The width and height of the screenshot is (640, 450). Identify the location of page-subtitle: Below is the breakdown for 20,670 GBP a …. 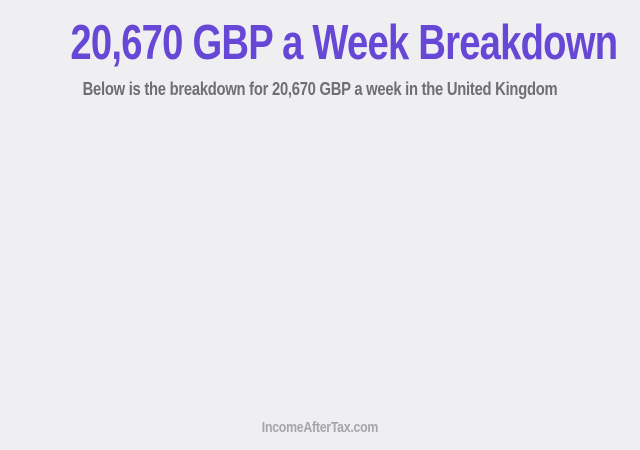
(320, 89).